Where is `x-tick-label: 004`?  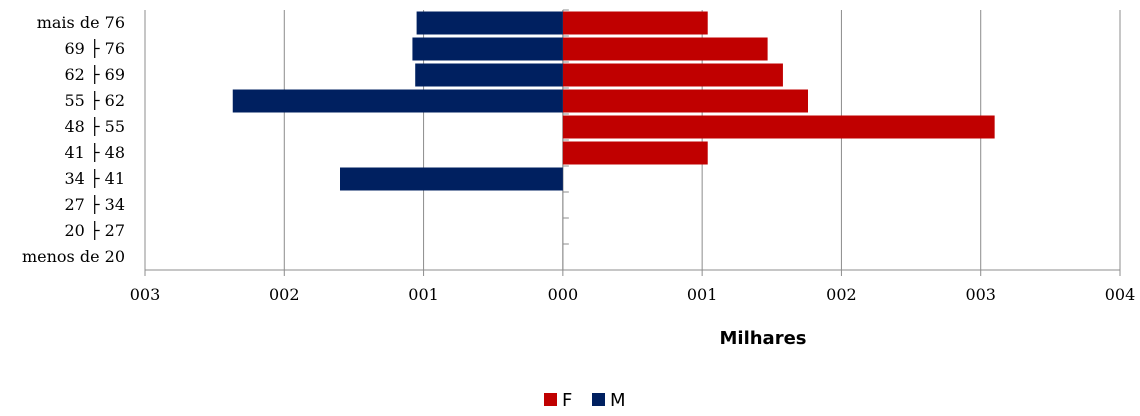
x-tick-label: 004 is located at coordinates (1120, 294).